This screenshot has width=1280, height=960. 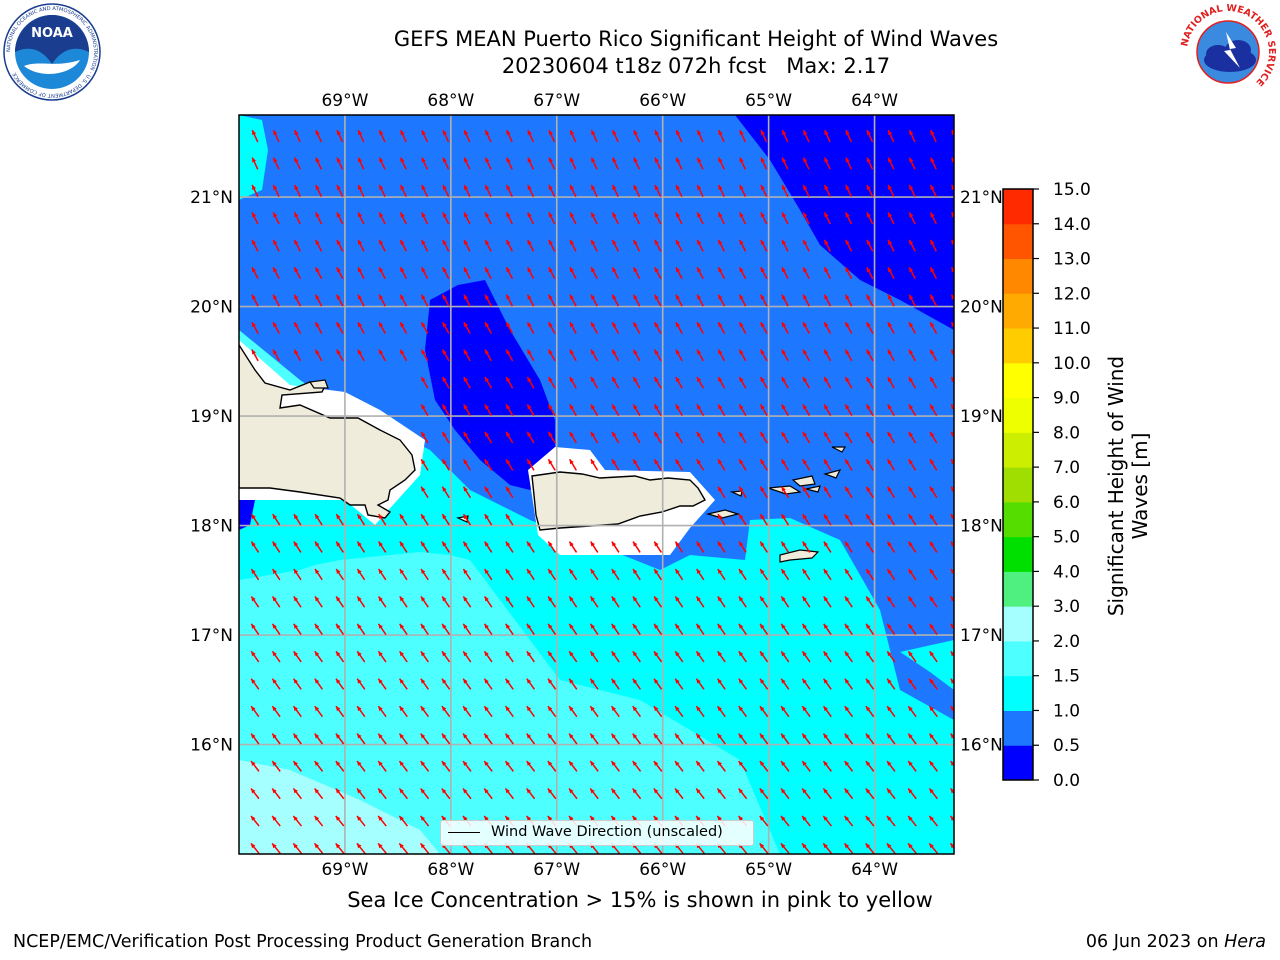 What do you see at coordinates (662, 870) in the screenshot?
I see `lon-tick-label: 66°W` at bounding box center [662, 870].